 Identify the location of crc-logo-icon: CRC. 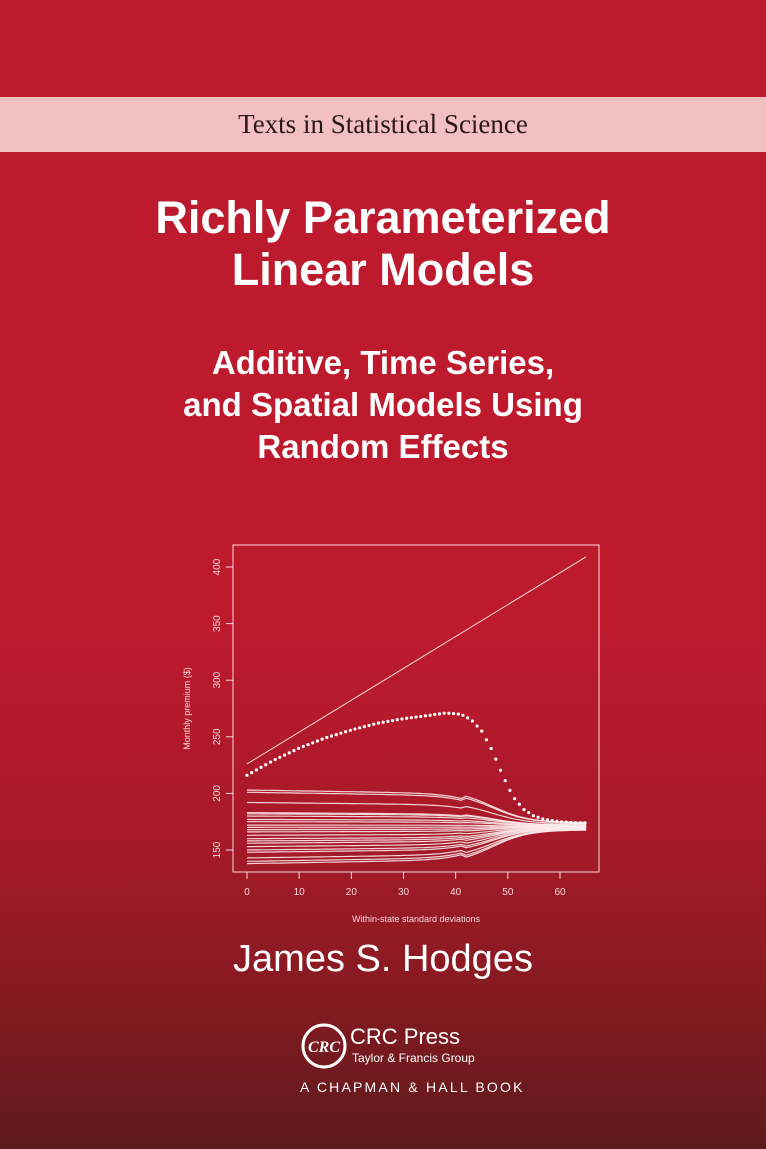
(324, 1046).